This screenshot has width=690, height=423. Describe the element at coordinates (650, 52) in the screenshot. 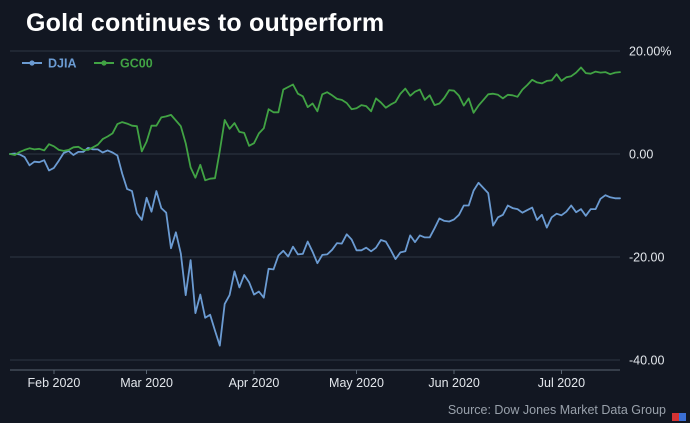

I see `y-axis-label: 20.00%` at that location.